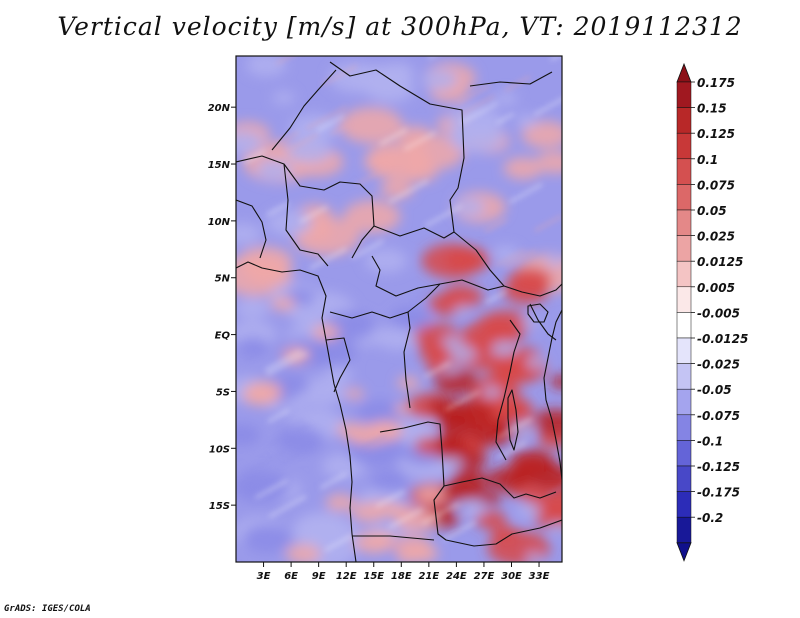  What do you see at coordinates (219, 108) in the screenshot?
I see `lat-label: 20N` at bounding box center [219, 108].